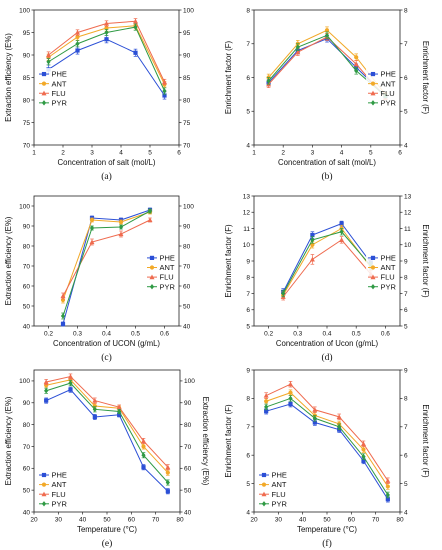 The width and height of the screenshot is (442, 550). I want to click on x-tick-label: 70, so click(376, 520).